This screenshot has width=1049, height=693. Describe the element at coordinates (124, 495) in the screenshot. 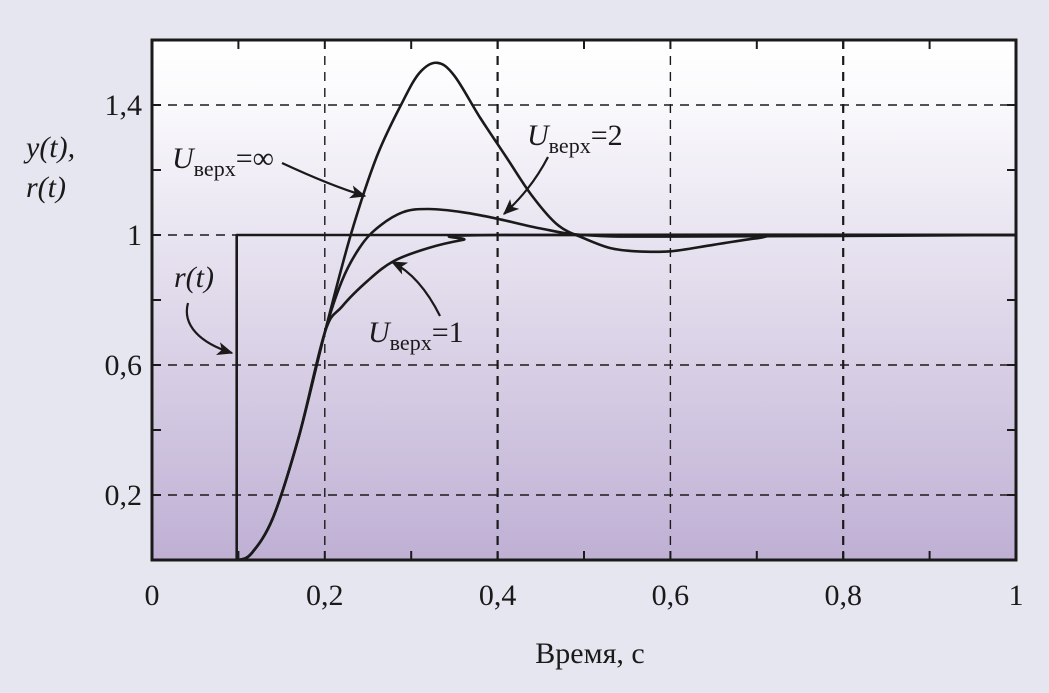

I see `y-tick-label: 0,2` at that location.